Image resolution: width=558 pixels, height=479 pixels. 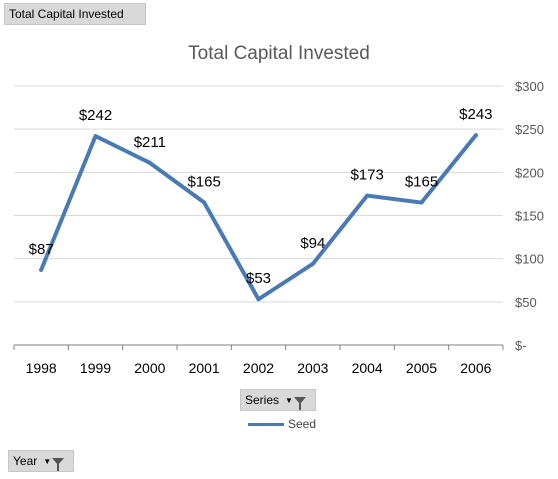 I want to click on y-tick-label: $150, so click(x=529, y=216).